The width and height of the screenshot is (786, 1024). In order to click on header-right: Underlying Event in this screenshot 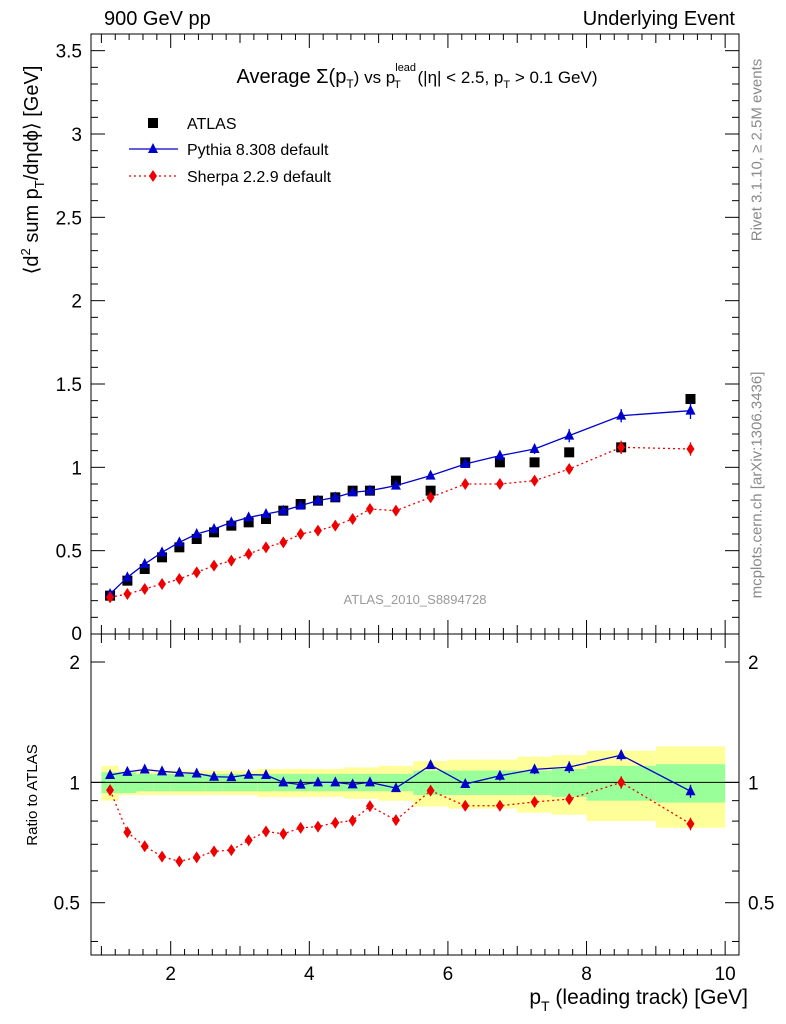, I will do `click(658, 19)`.